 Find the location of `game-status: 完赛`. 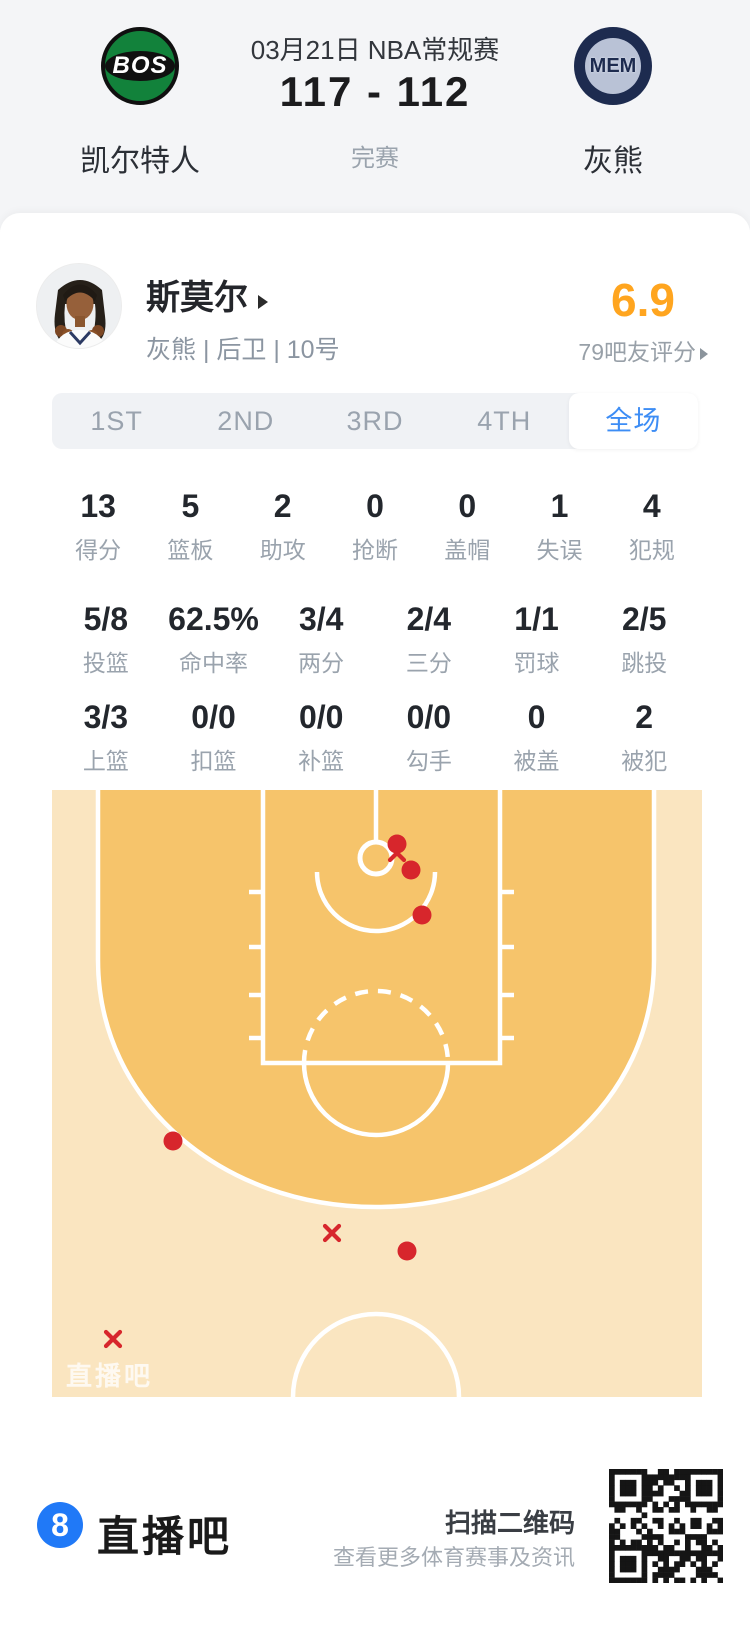

game-status: 完赛 is located at coordinates (375, 158).